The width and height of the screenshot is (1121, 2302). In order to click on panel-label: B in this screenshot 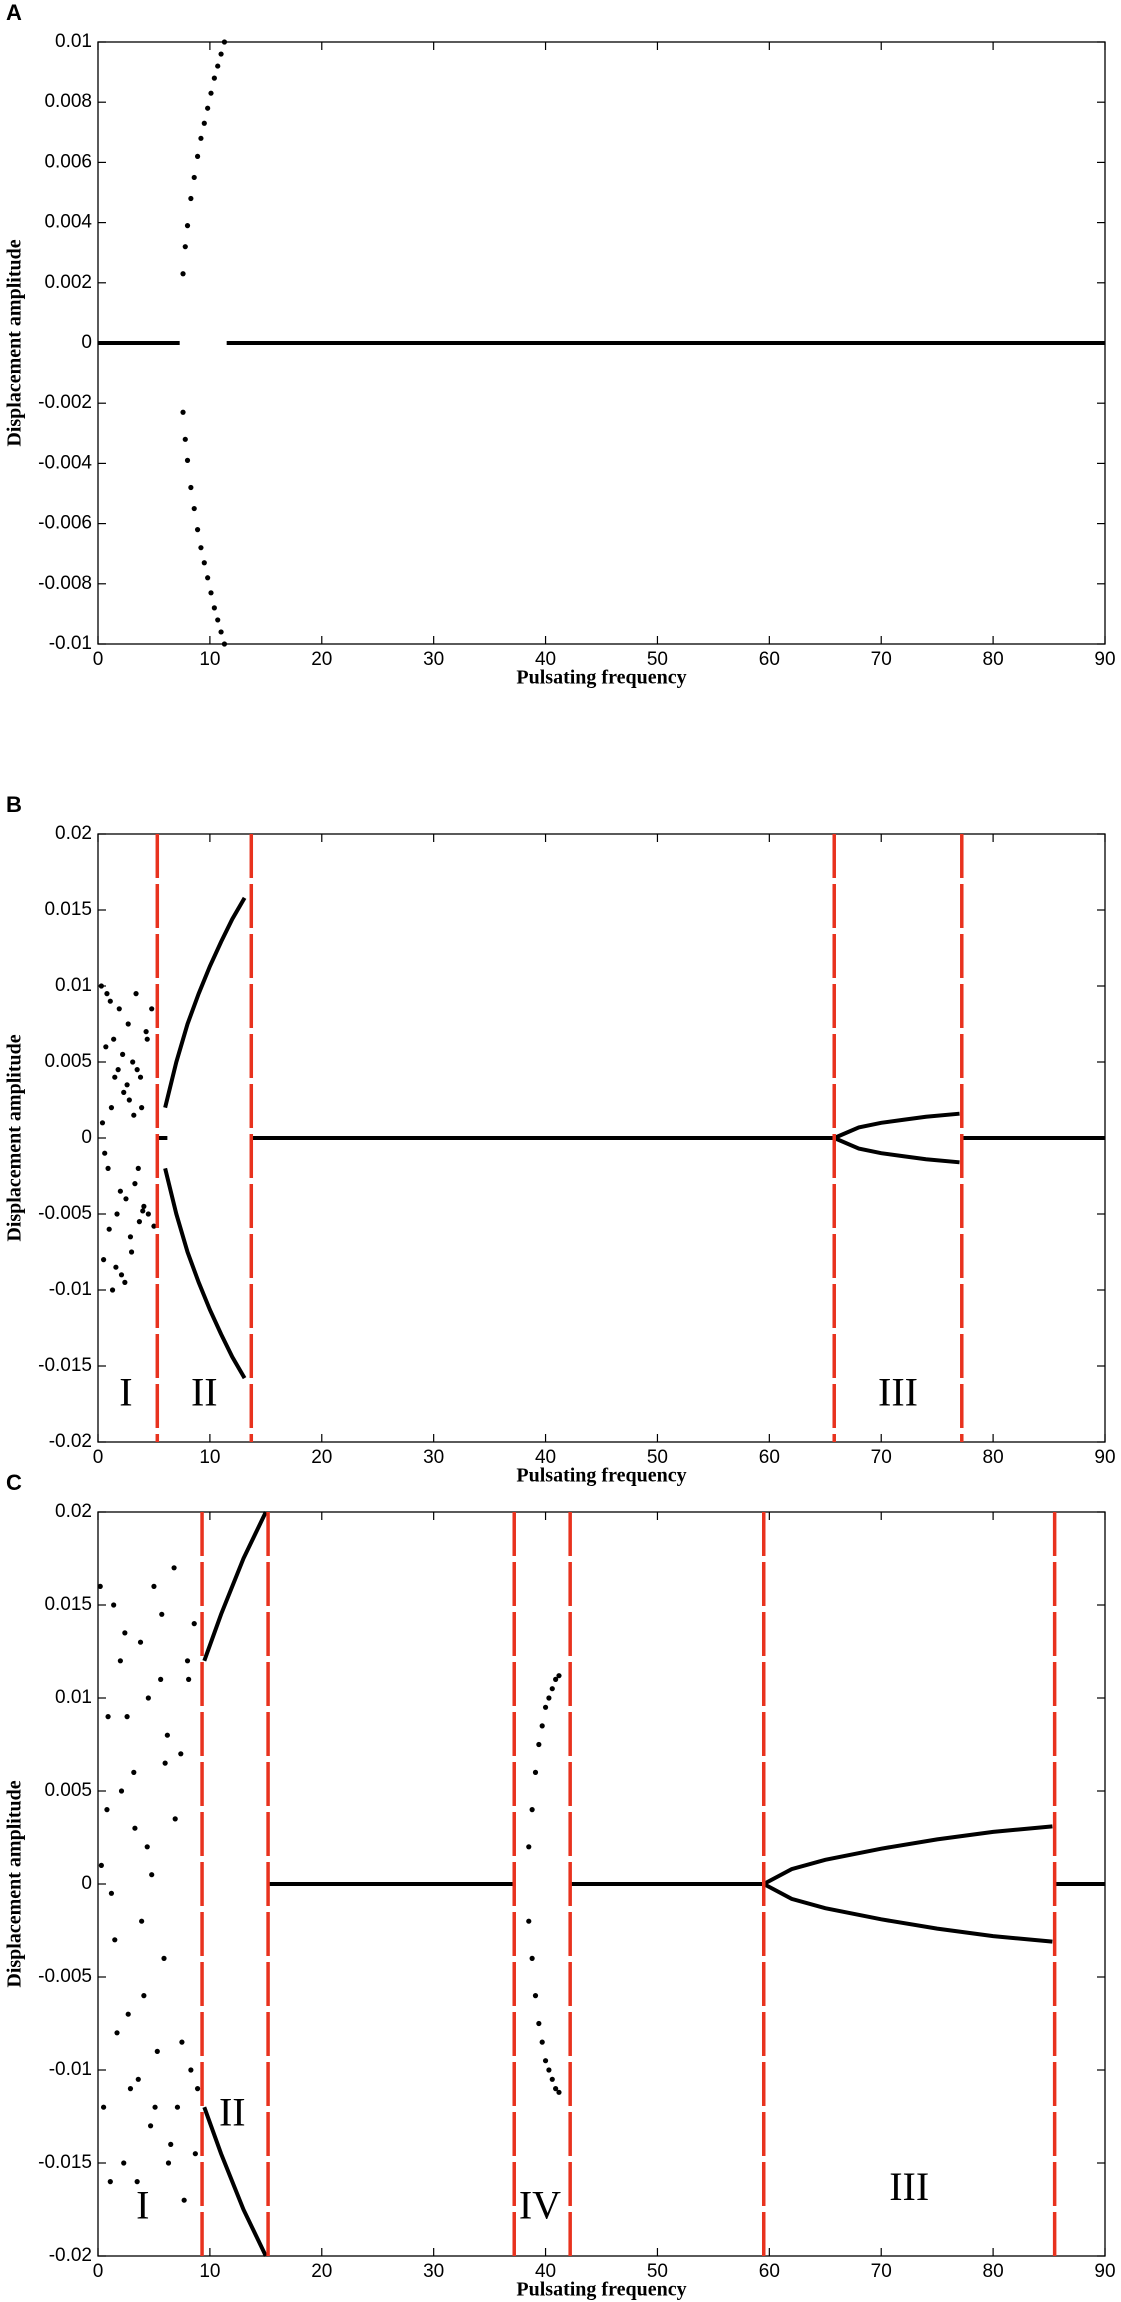, I will do `click(14, 804)`.